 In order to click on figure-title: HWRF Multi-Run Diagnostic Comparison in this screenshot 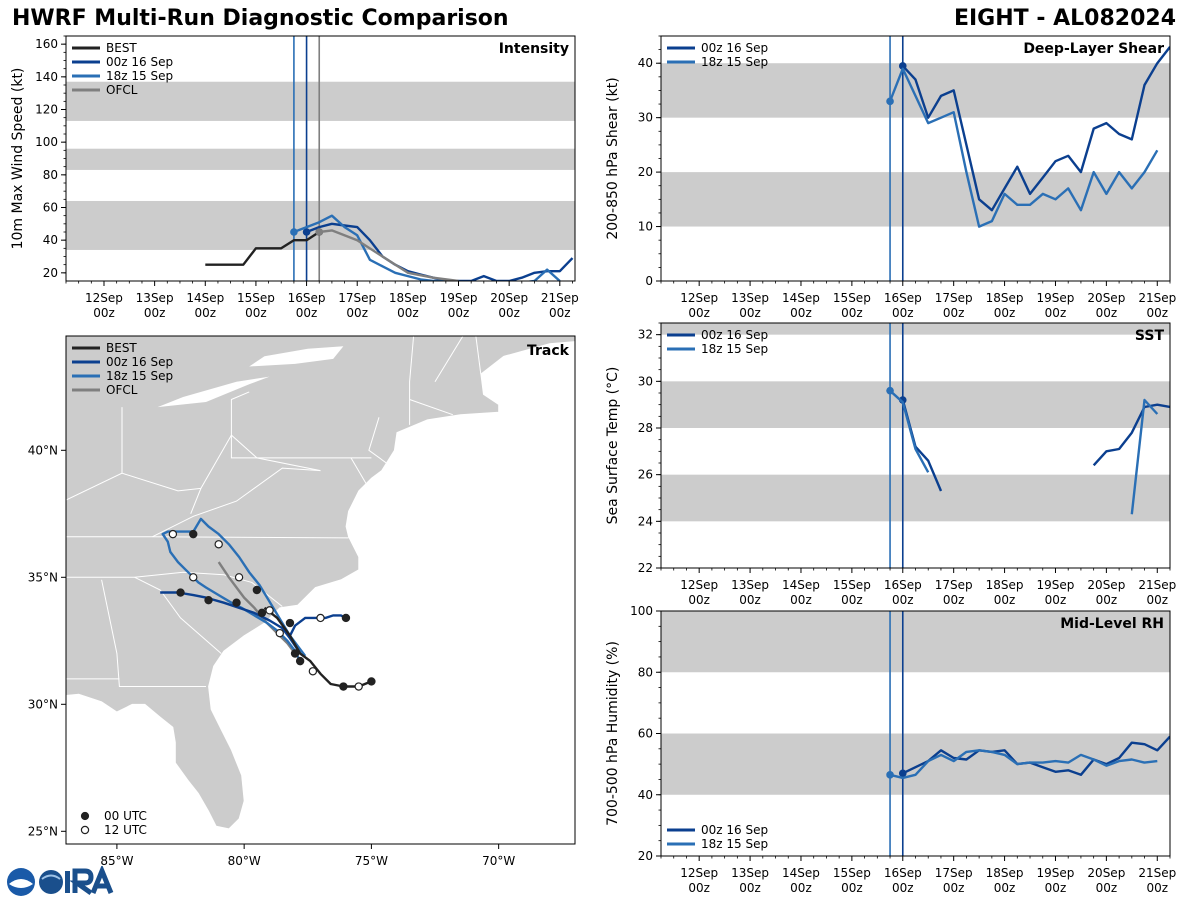, I will do `click(260, 18)`.